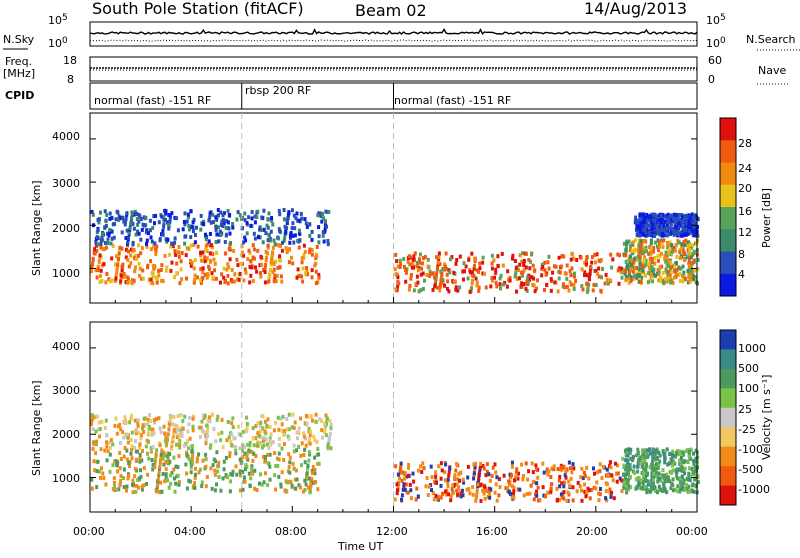  What do you see at coordinates (747, 429) in the screenshot?
I see `velocity-cb-tick-neg25: -25` at bounding box center [747, 429].